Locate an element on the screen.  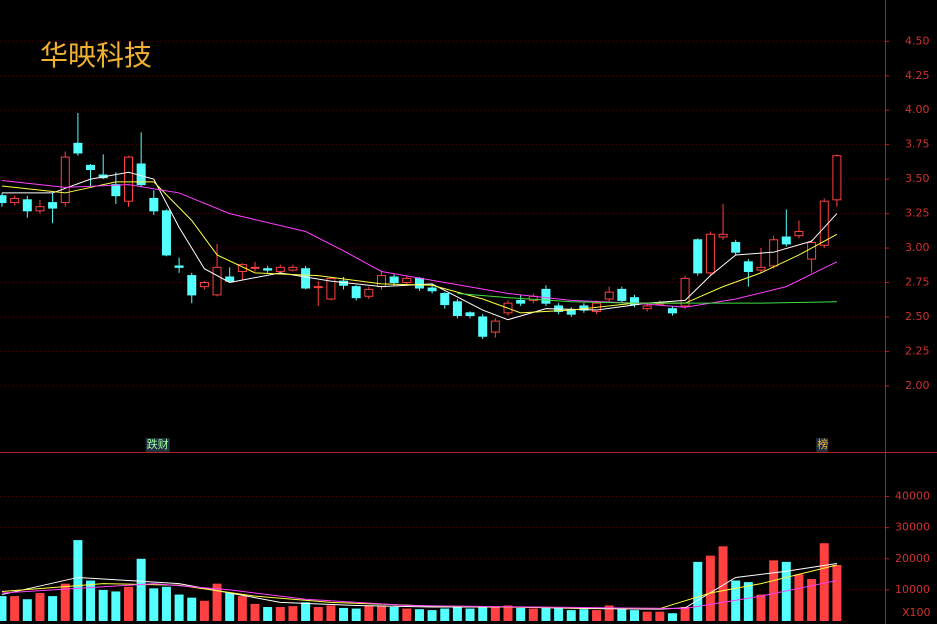
annotation-box is located at coordinates (822, 445).